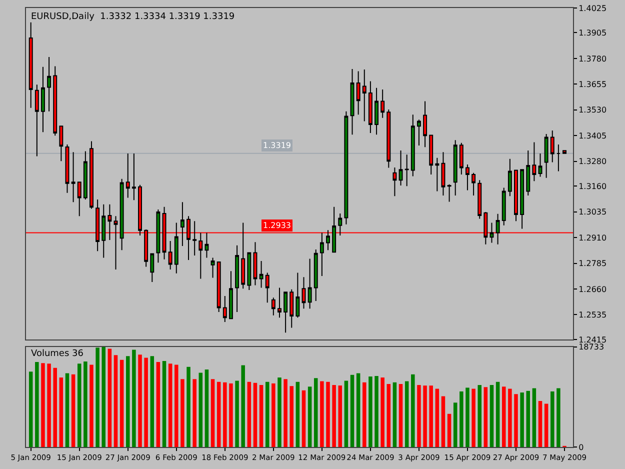  What do you see at coordinates (592, 135) in the screenshot?
I see `y-tick-label: 1.3405` at bounding box center [592, 135].